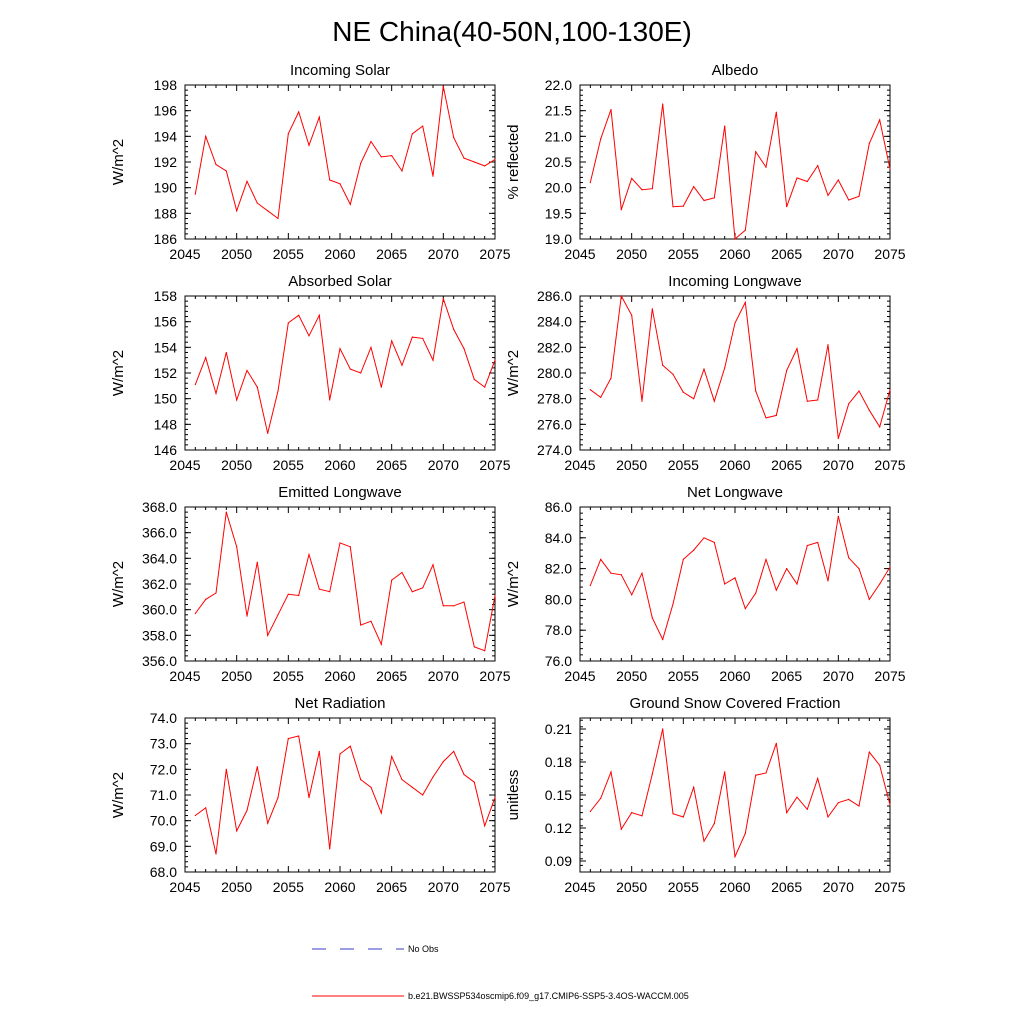  What do you see at coordinates (166, 450) in the screenshot?
I see `y-tick-label: 146` at bounding box center [166, 450].